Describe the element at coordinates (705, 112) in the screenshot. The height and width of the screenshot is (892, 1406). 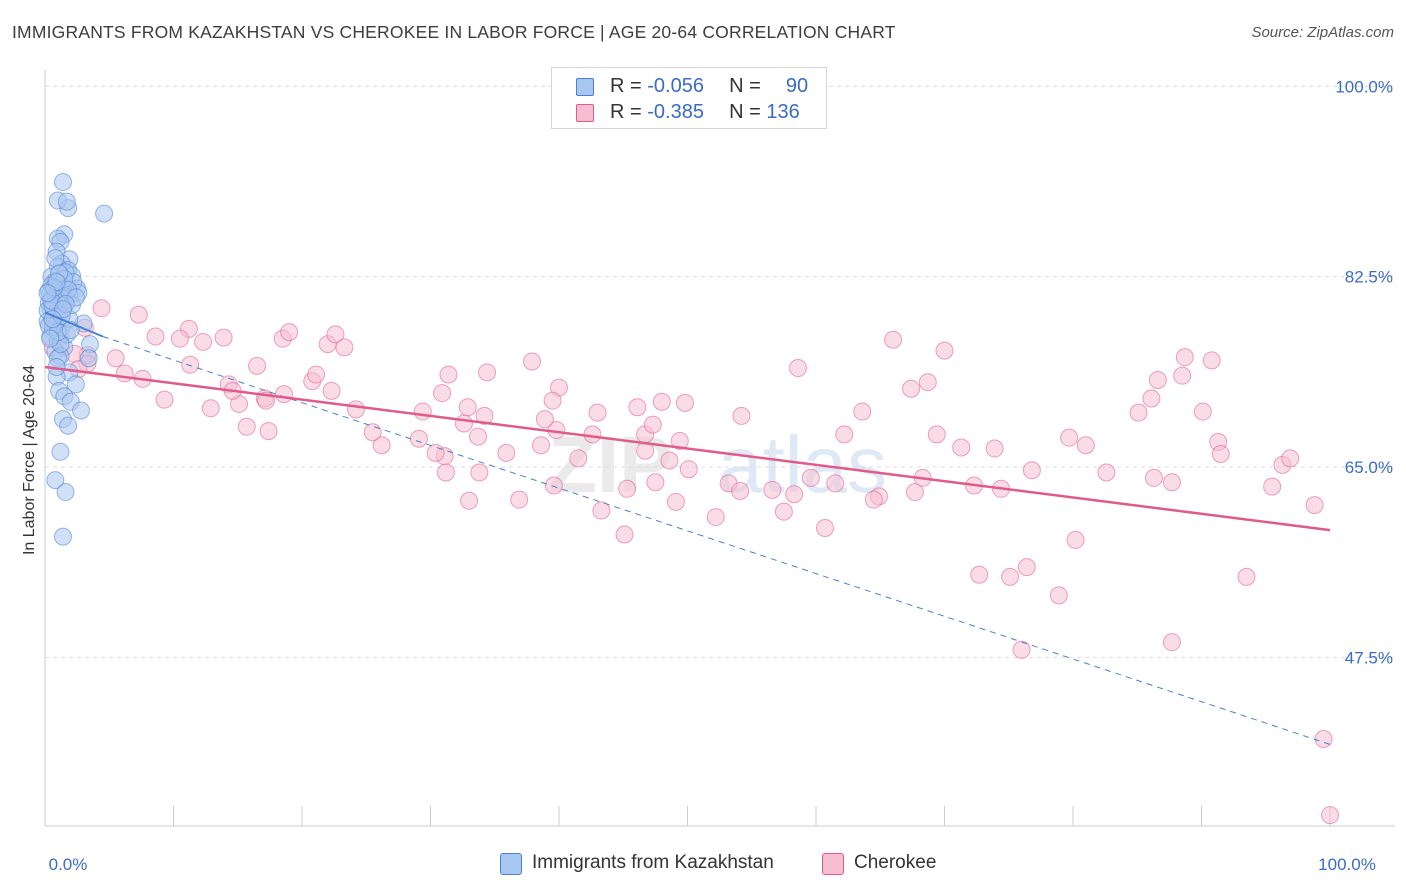
I see `stats-text: R = -0.385 N = 136` at that location.